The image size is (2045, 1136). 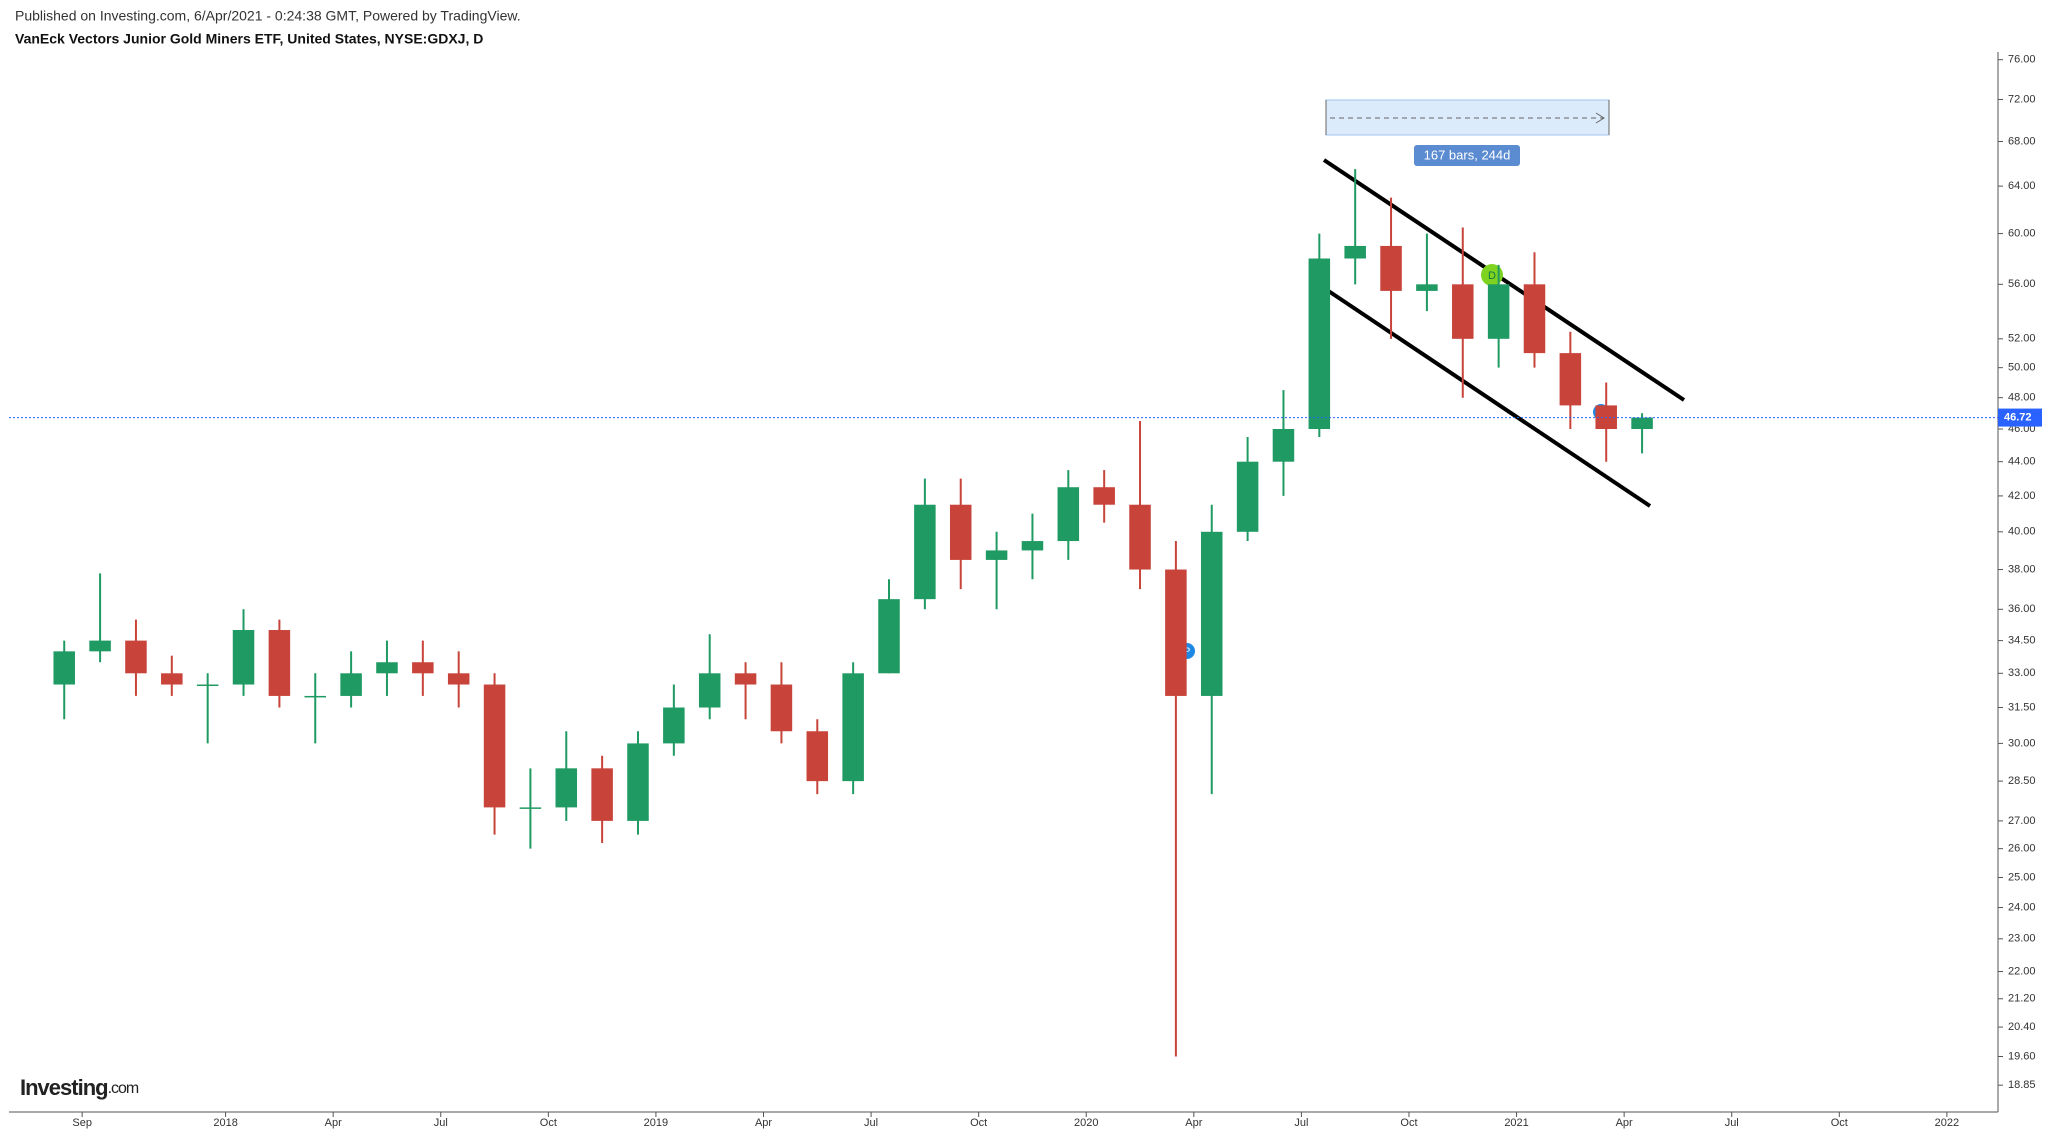 I want to click on logo-suffix: .com, so click(x=123, y=1088).